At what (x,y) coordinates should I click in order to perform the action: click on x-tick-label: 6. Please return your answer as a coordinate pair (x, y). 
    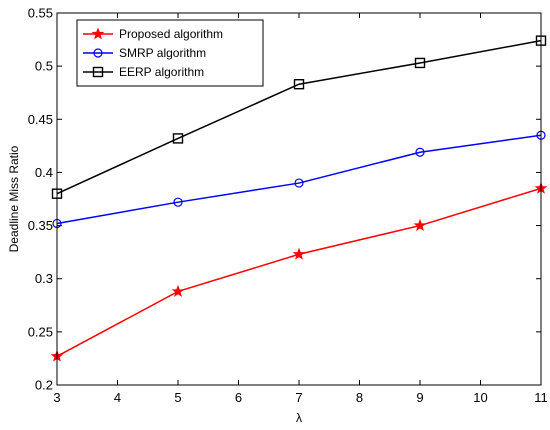
    Looking at the image, I should click on (238, 397).